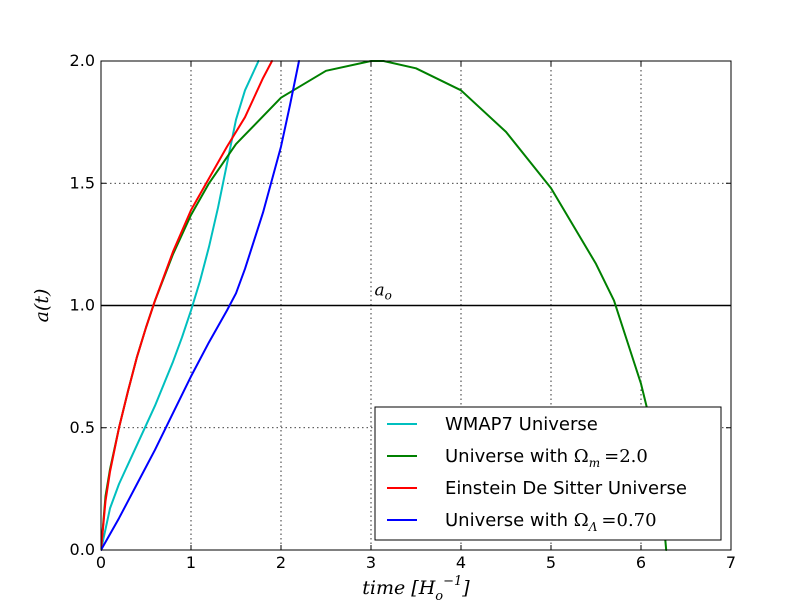  Describe the element at coordinates (546, 458) in the screenshot. I see `legend-label-omega-m: Universe with Ωm =2.0` at that location.